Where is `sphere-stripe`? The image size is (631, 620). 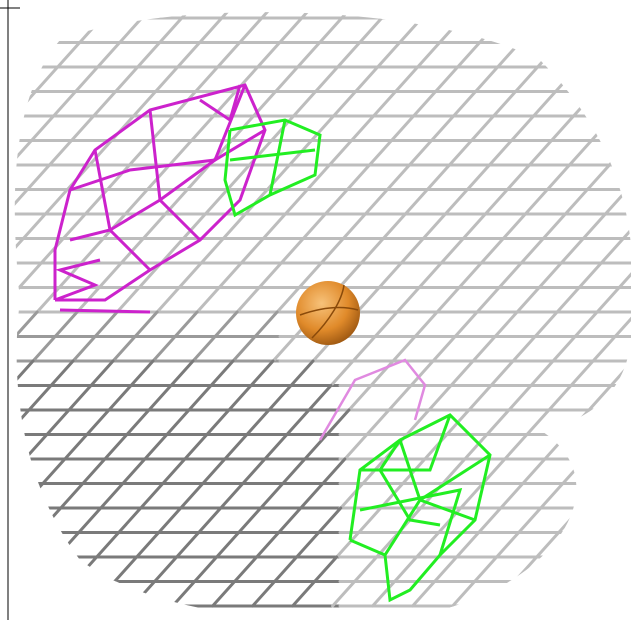 sphere-stripe is located at coordinates (329, 311).